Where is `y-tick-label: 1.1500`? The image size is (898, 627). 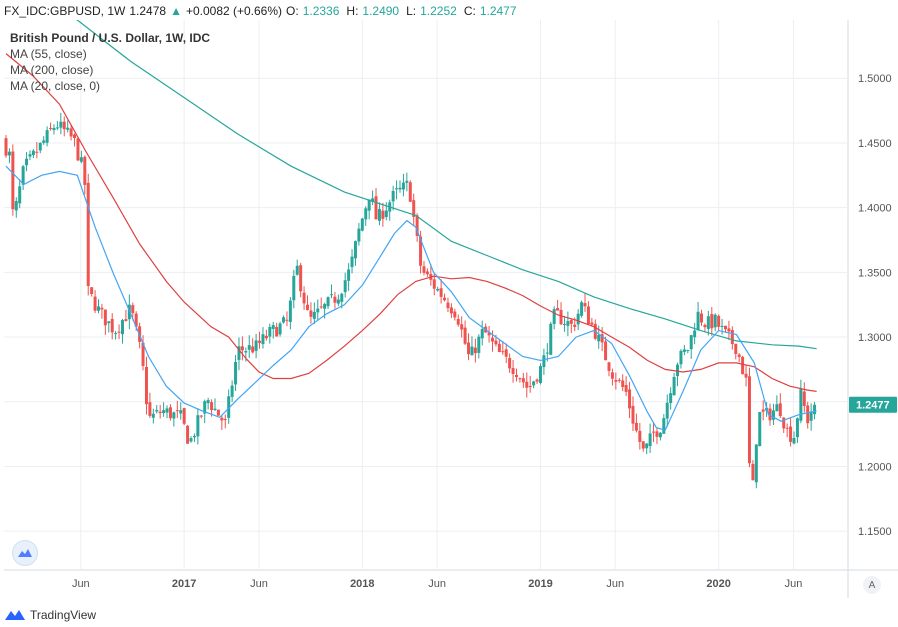
y-tick-label: 1.1500 is located at coordinates (875, 532).